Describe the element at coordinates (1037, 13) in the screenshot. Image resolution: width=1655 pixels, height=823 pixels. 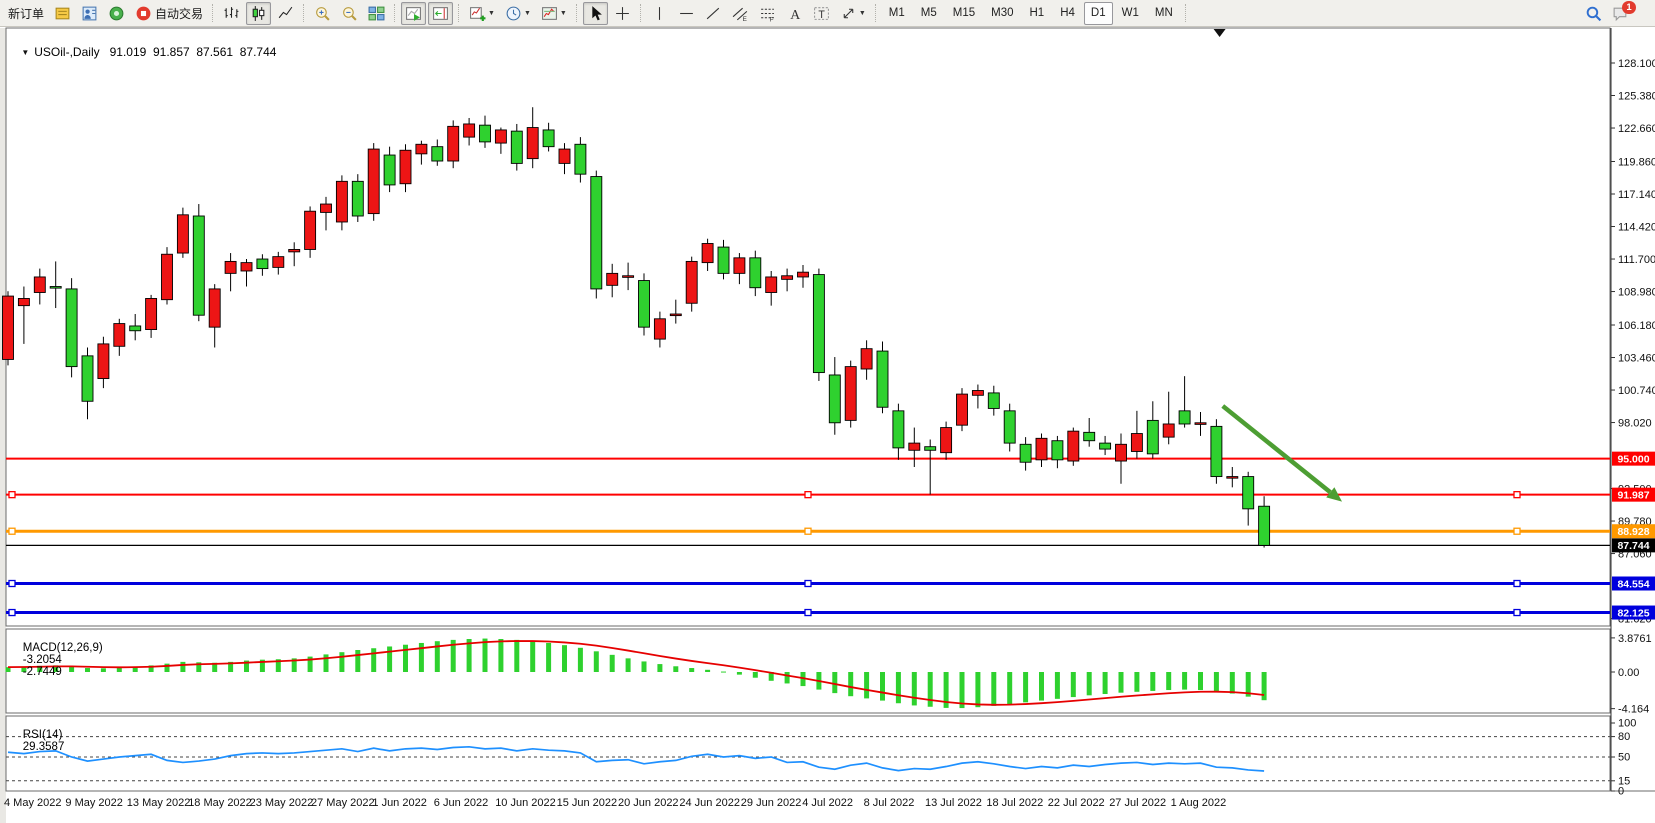
I see `timeframe-h1-button: H1` at that location.